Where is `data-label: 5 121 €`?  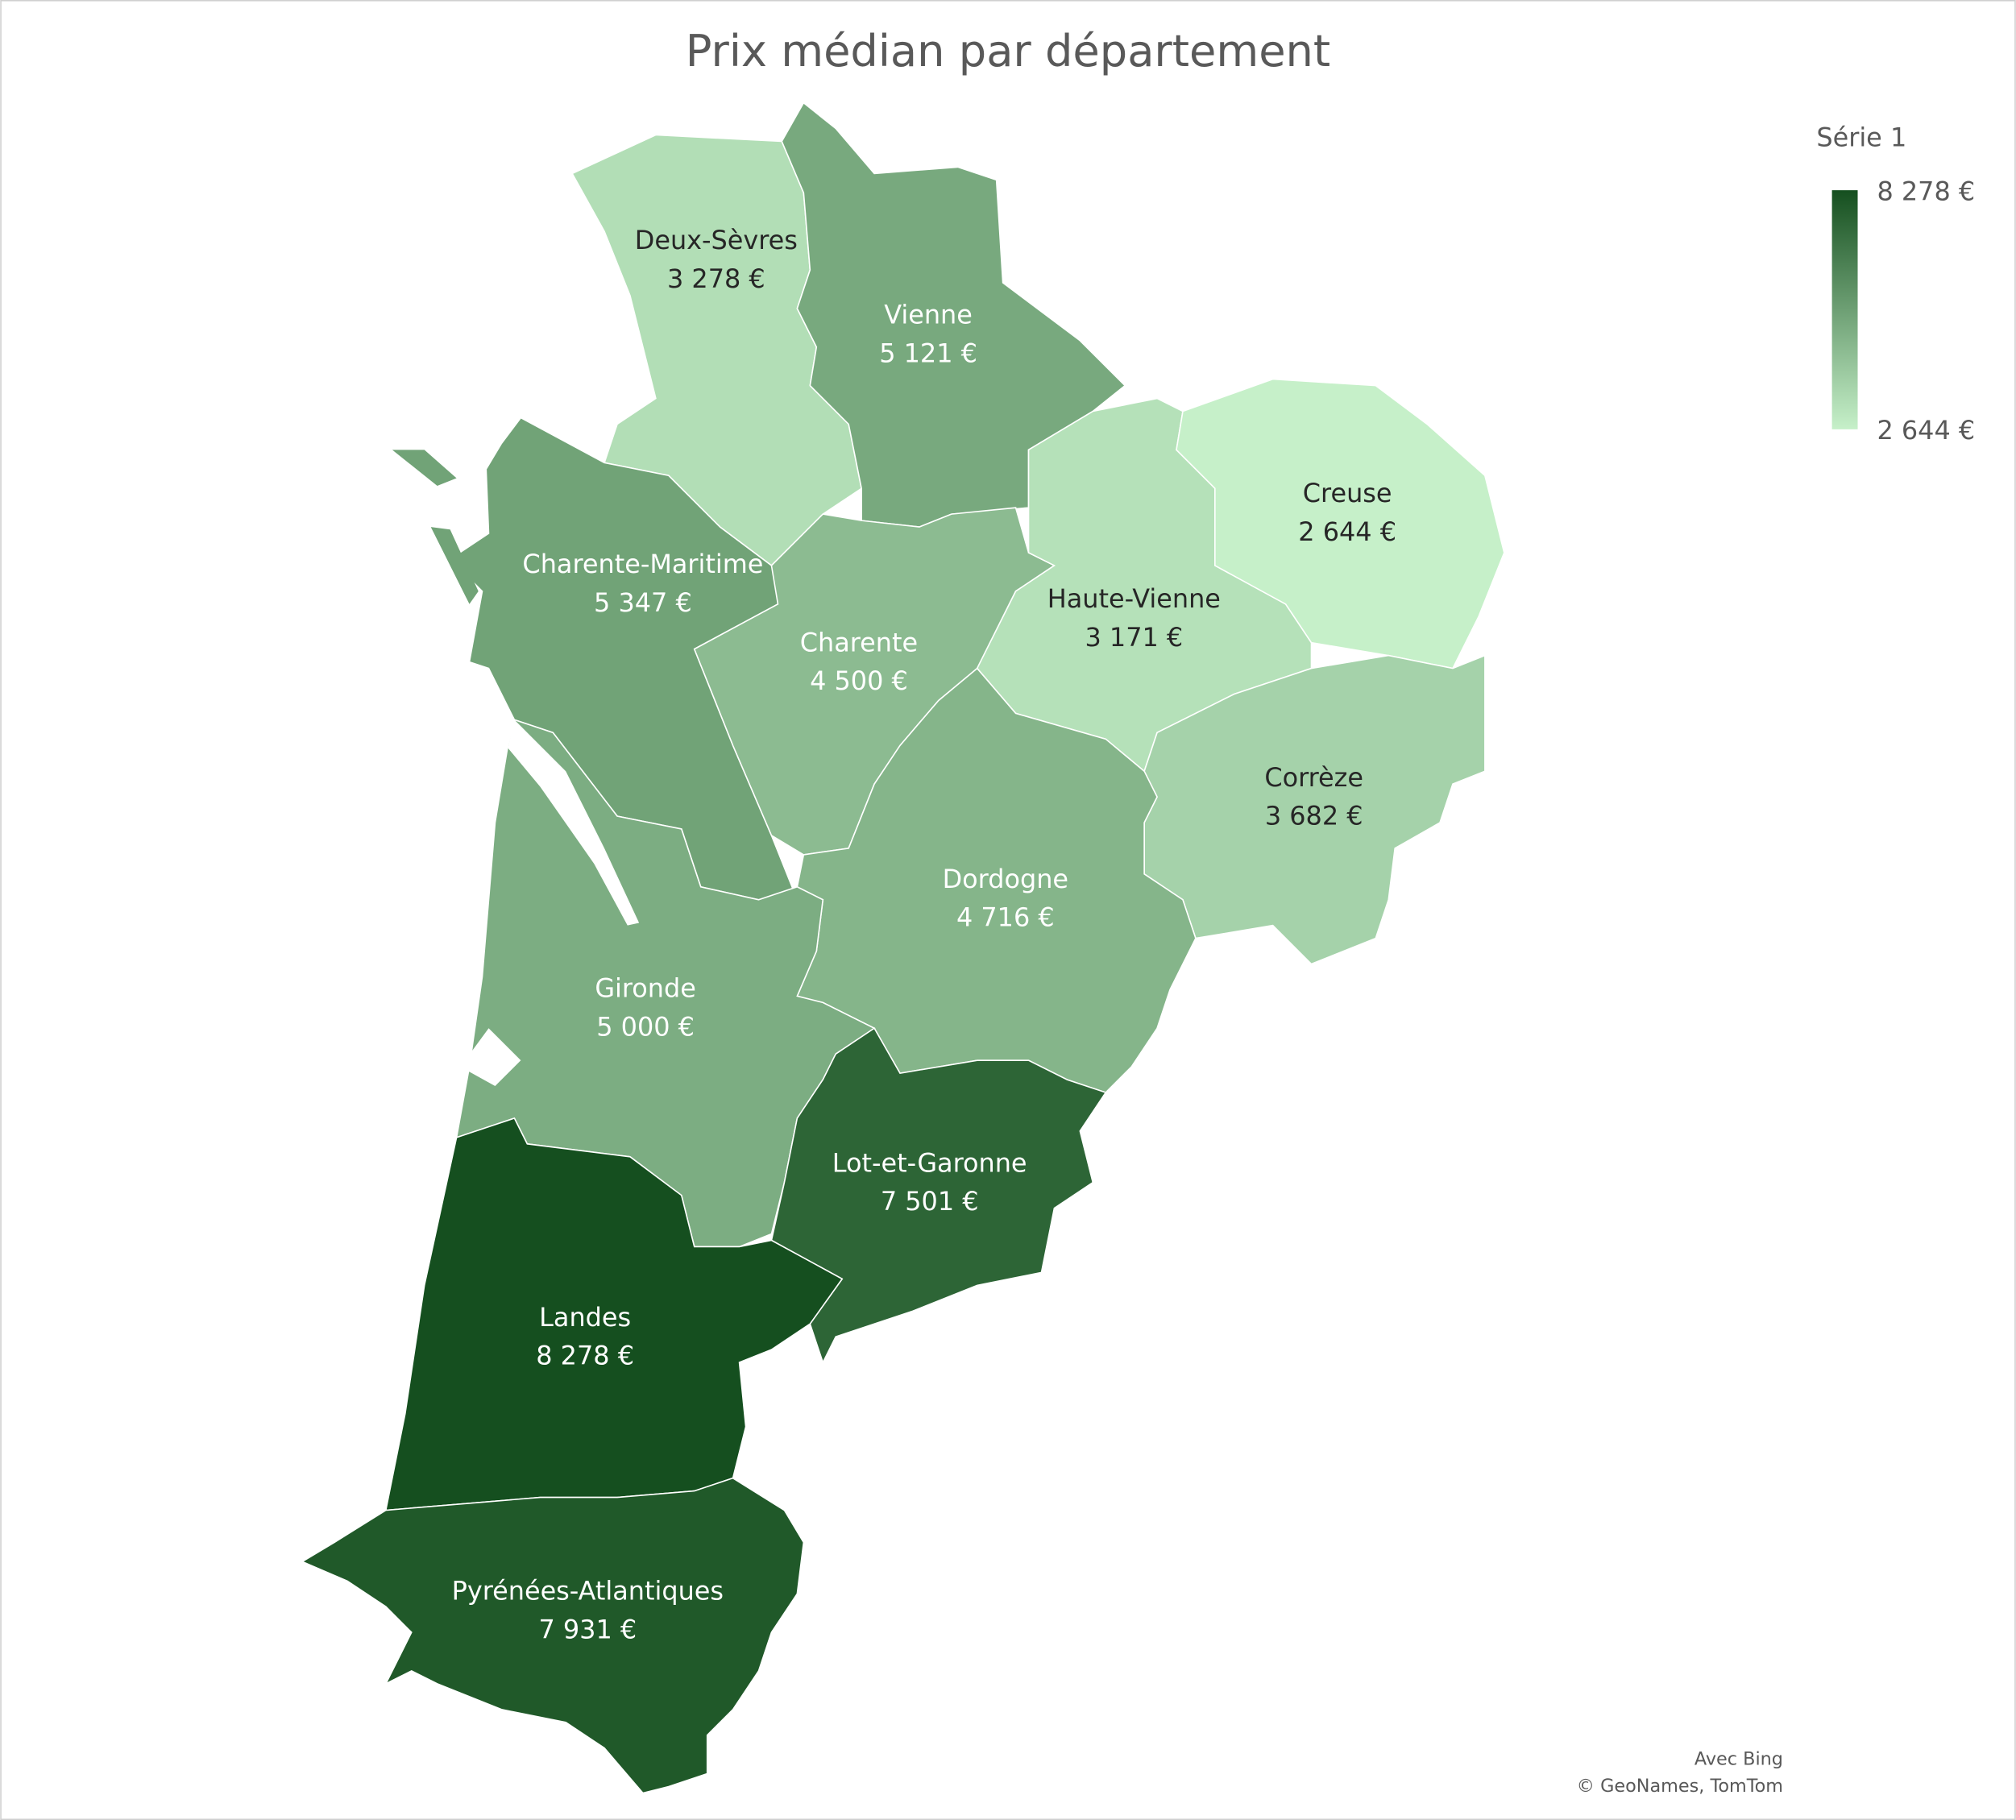 data-label: 5 121 € is located at coordinates (928, 353).